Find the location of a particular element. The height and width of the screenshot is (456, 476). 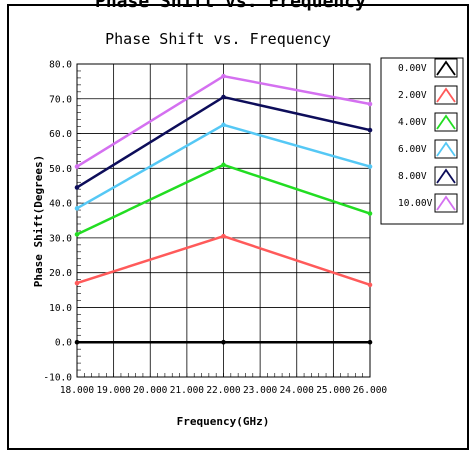

legend-label: 6.00V is located at coordinates (412, 149).